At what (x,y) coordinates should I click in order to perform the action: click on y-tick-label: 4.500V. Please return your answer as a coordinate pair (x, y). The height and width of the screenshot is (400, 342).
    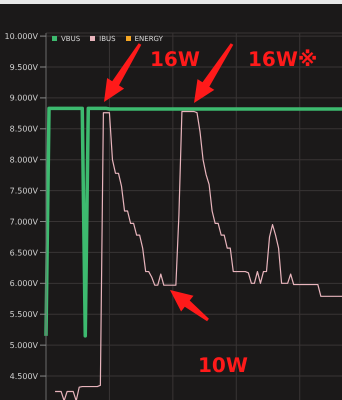
    Looking at the image, I should click on (24, 376).